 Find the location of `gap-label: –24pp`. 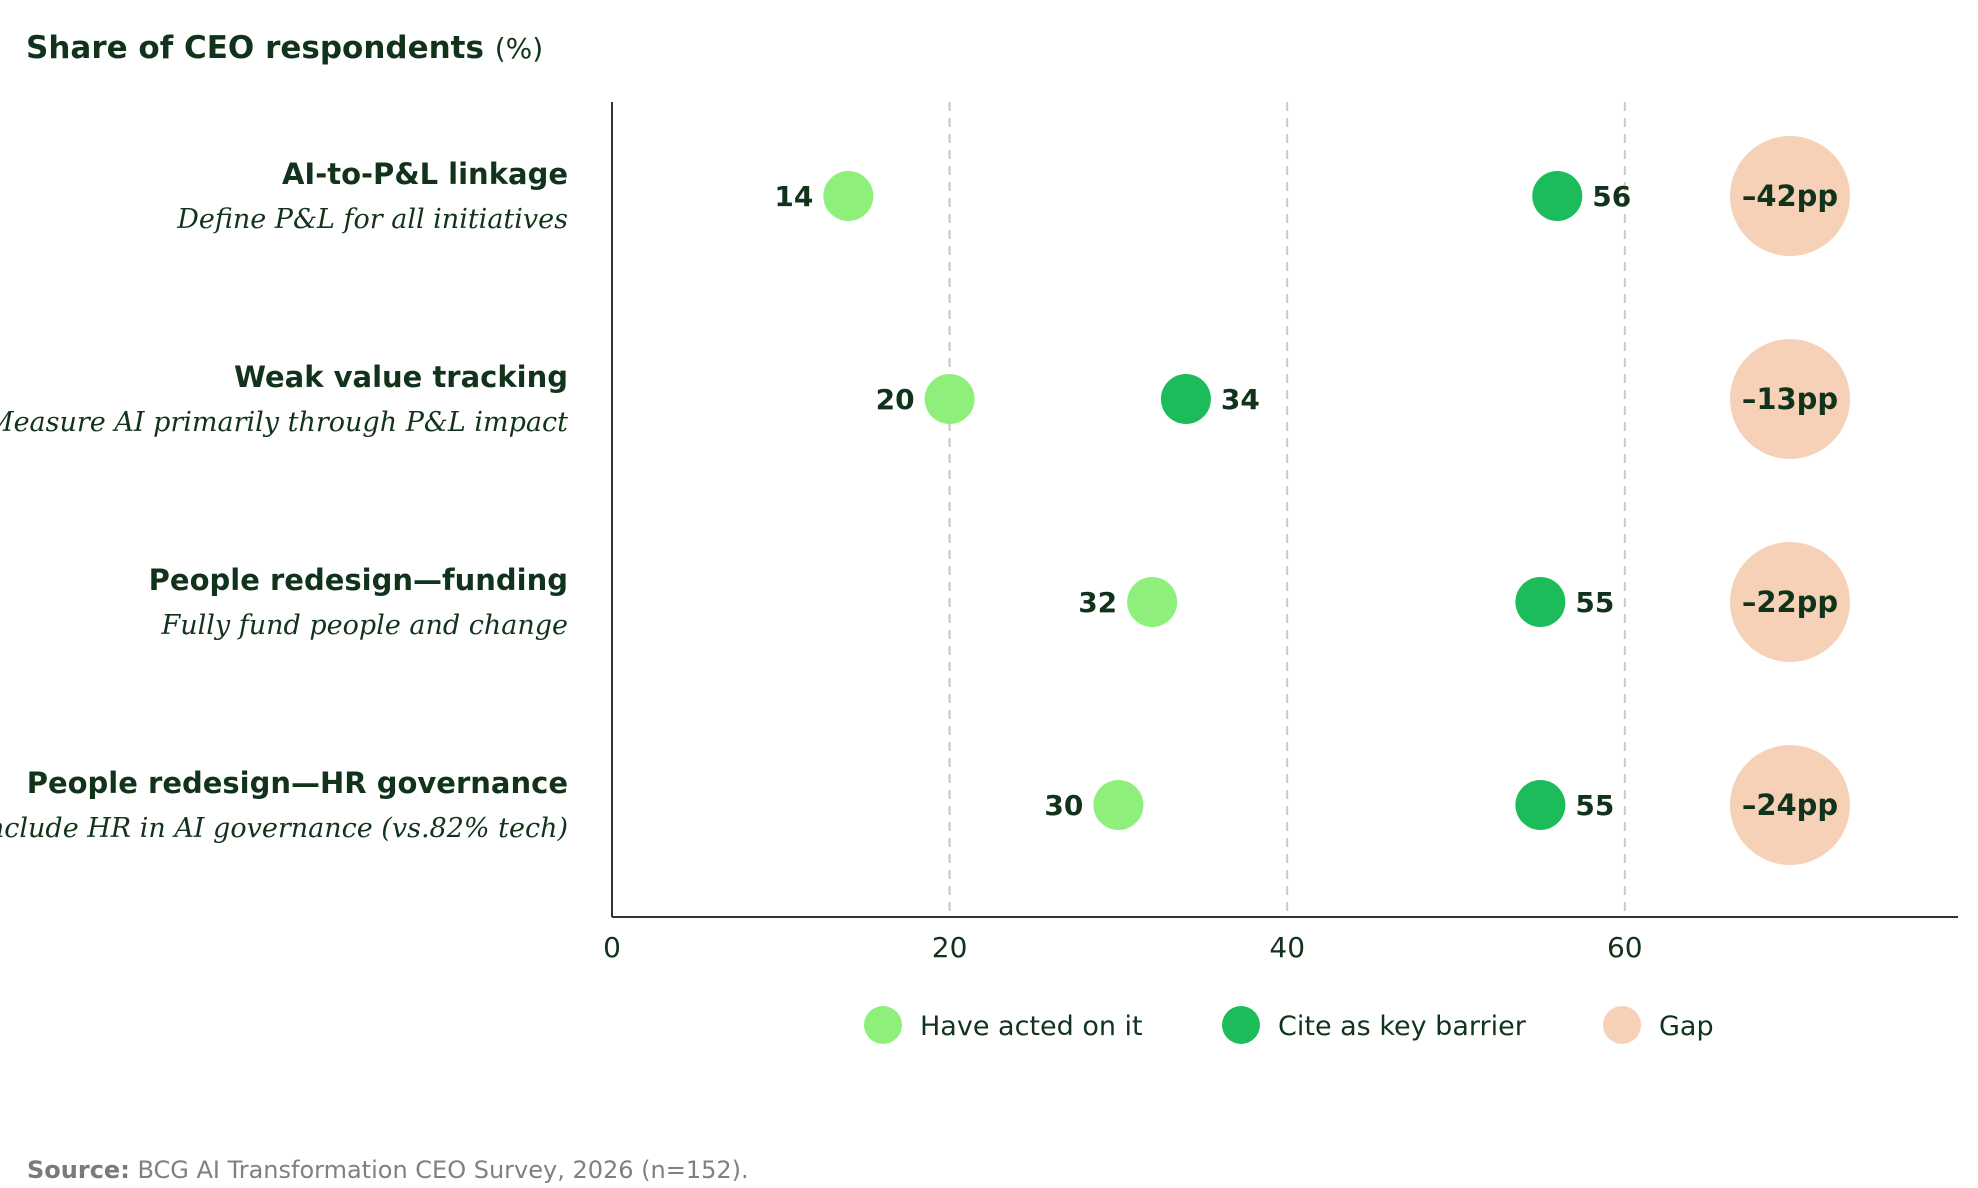

gap-label: –24pp is located at coordinates (1790, 805).